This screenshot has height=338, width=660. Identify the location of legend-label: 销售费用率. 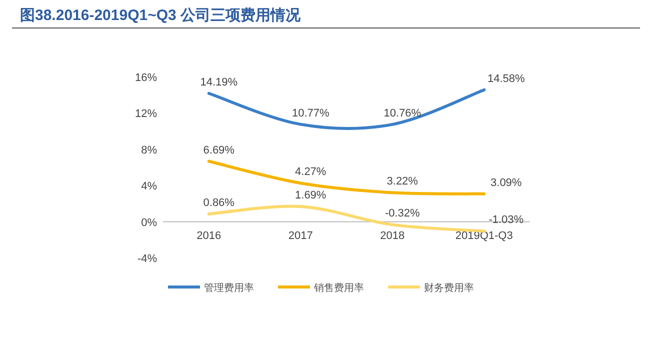
(338, 288).